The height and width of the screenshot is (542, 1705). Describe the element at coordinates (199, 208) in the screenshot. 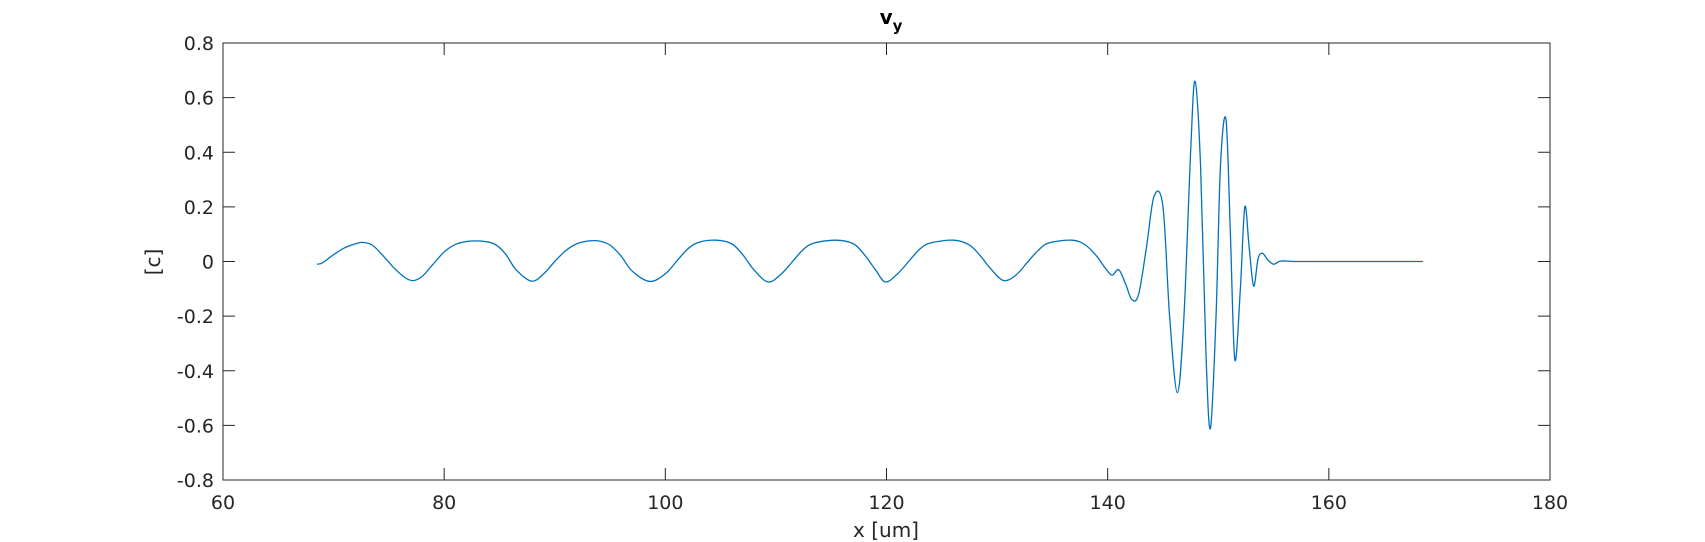

I see `y-tick-label: 0.2` at that location.